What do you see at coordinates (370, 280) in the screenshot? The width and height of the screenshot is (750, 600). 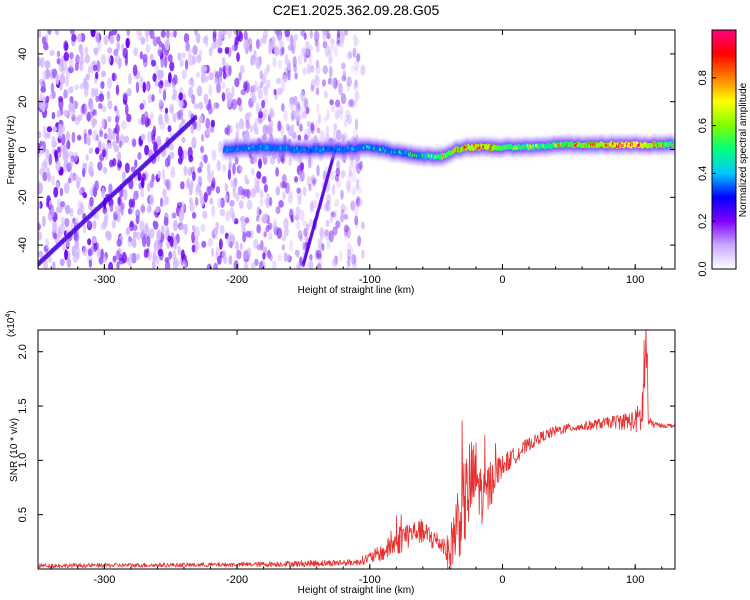 I see `spectrogram-x-tick-label: -100` at bounding box center [370, 280].